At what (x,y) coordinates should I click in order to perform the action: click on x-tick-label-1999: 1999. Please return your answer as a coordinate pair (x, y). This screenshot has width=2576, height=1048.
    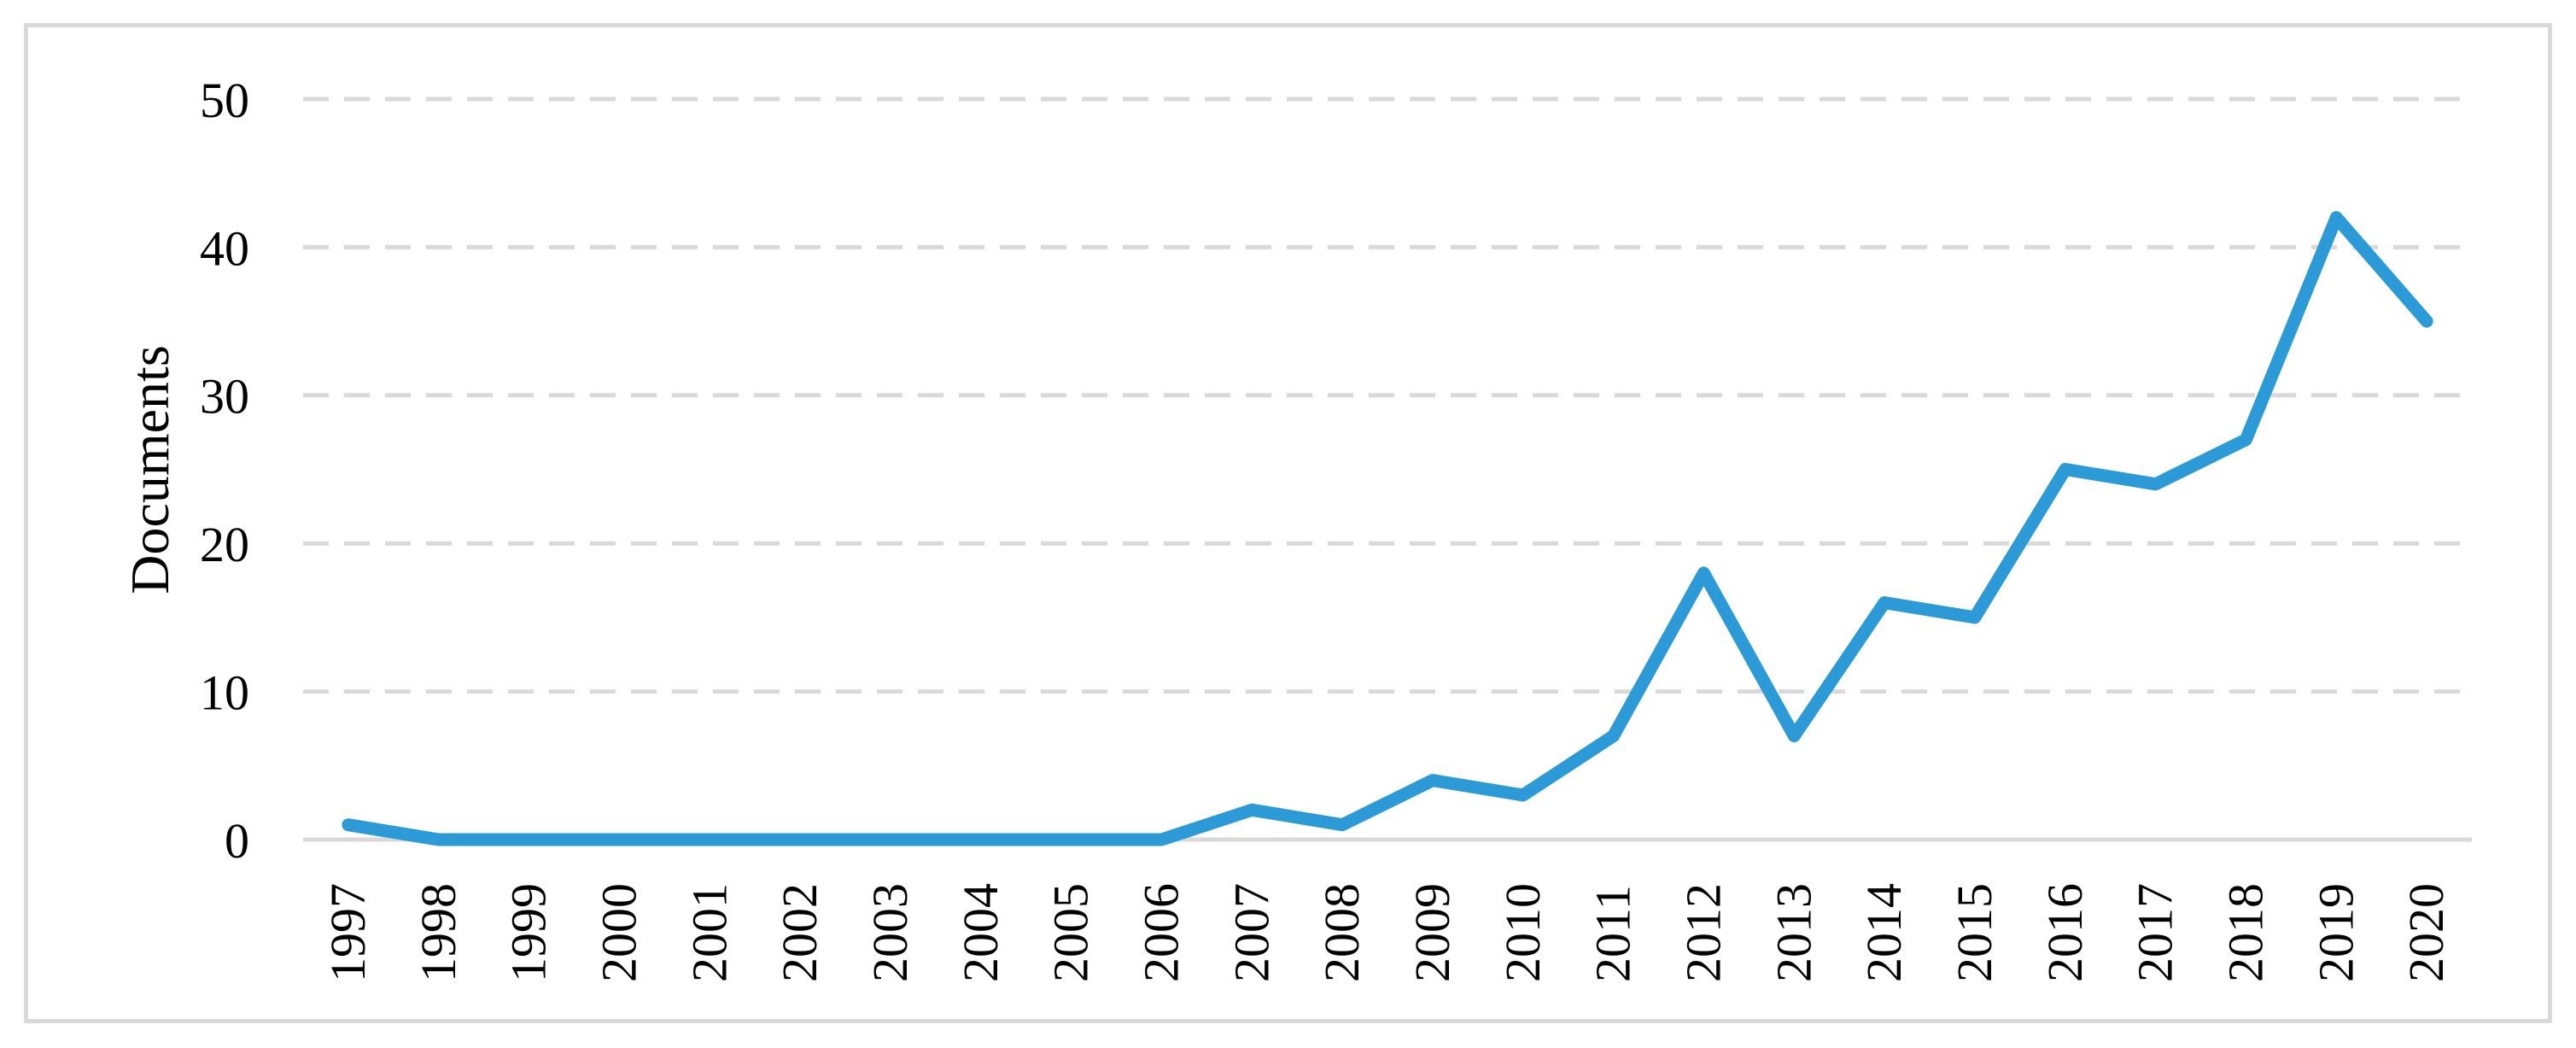
    Looking at the image, I should click on (529, 933).